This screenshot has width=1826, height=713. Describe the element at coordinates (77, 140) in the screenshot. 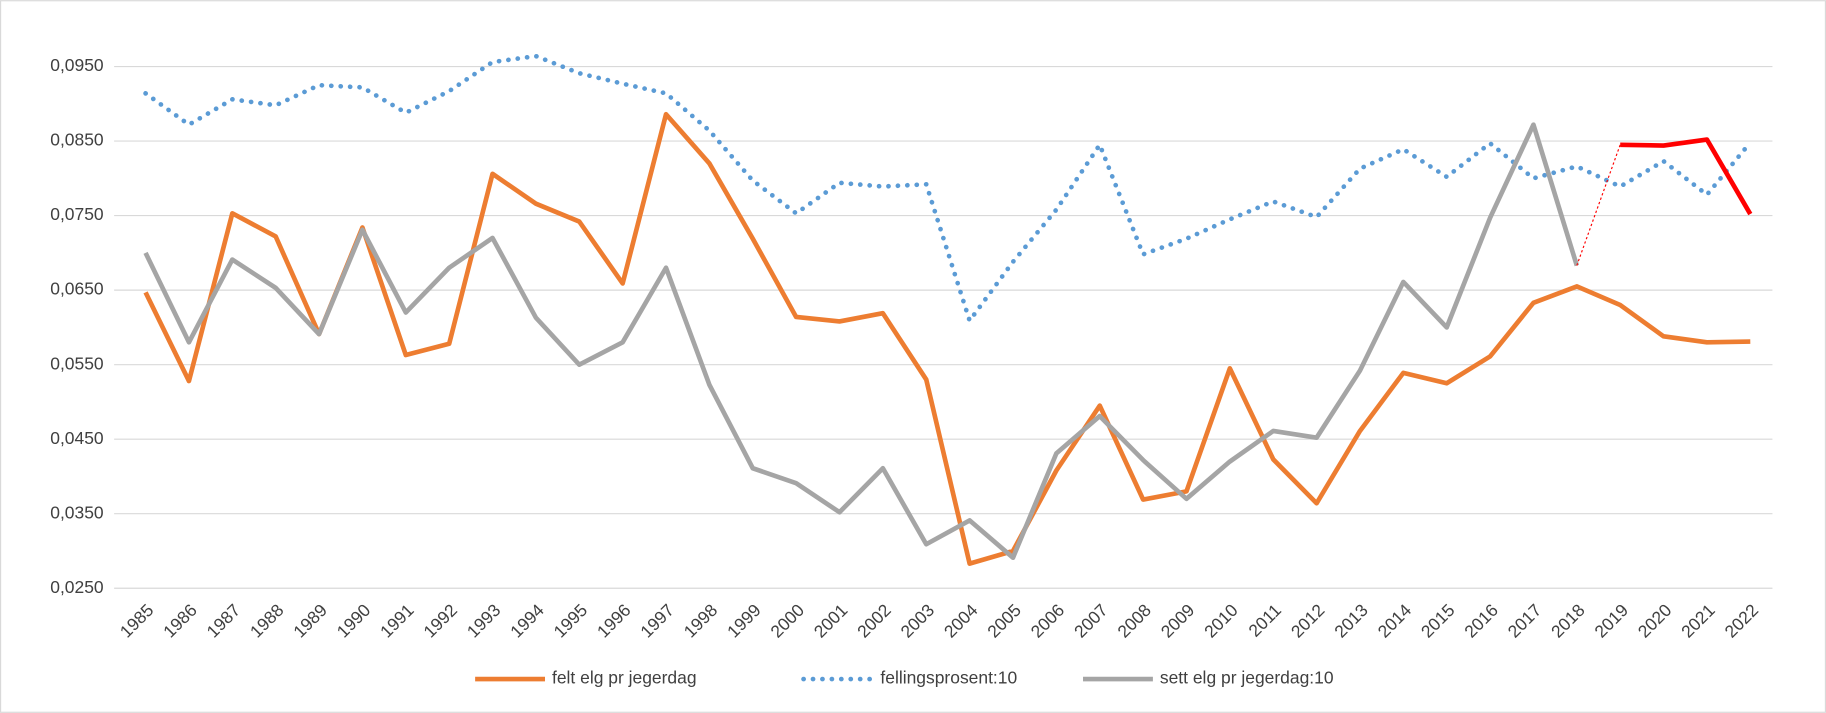

I see `y-tick-label: 0,0850` at that location.